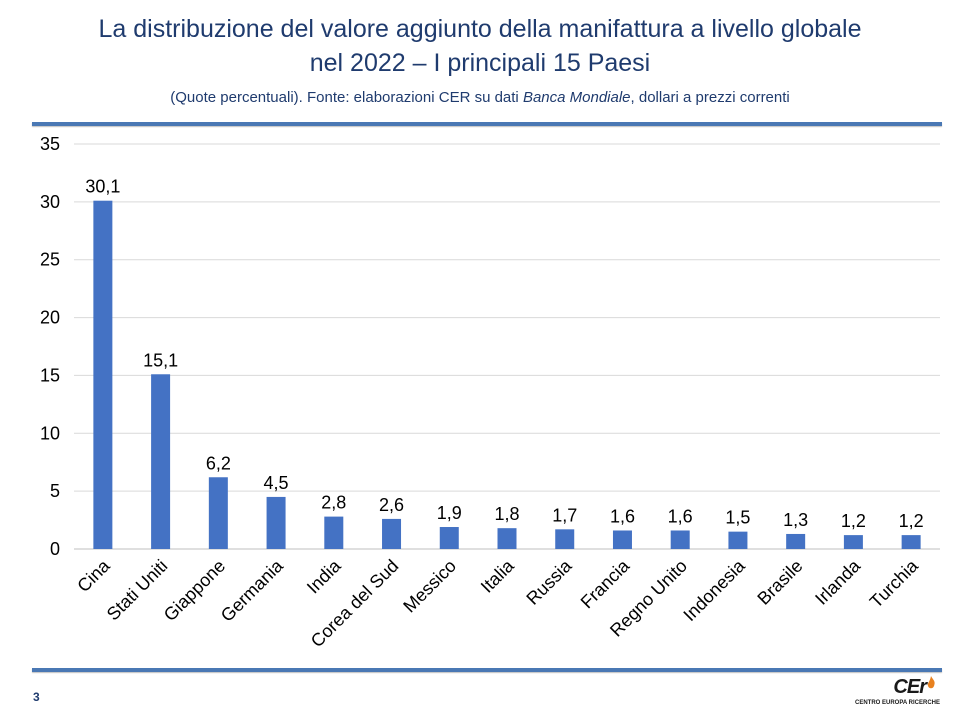 The image size is (960, 720). Describe the element at coordinates (714, 590) in the screenshot. I see `x-tick-label: Indonesia` at that location.